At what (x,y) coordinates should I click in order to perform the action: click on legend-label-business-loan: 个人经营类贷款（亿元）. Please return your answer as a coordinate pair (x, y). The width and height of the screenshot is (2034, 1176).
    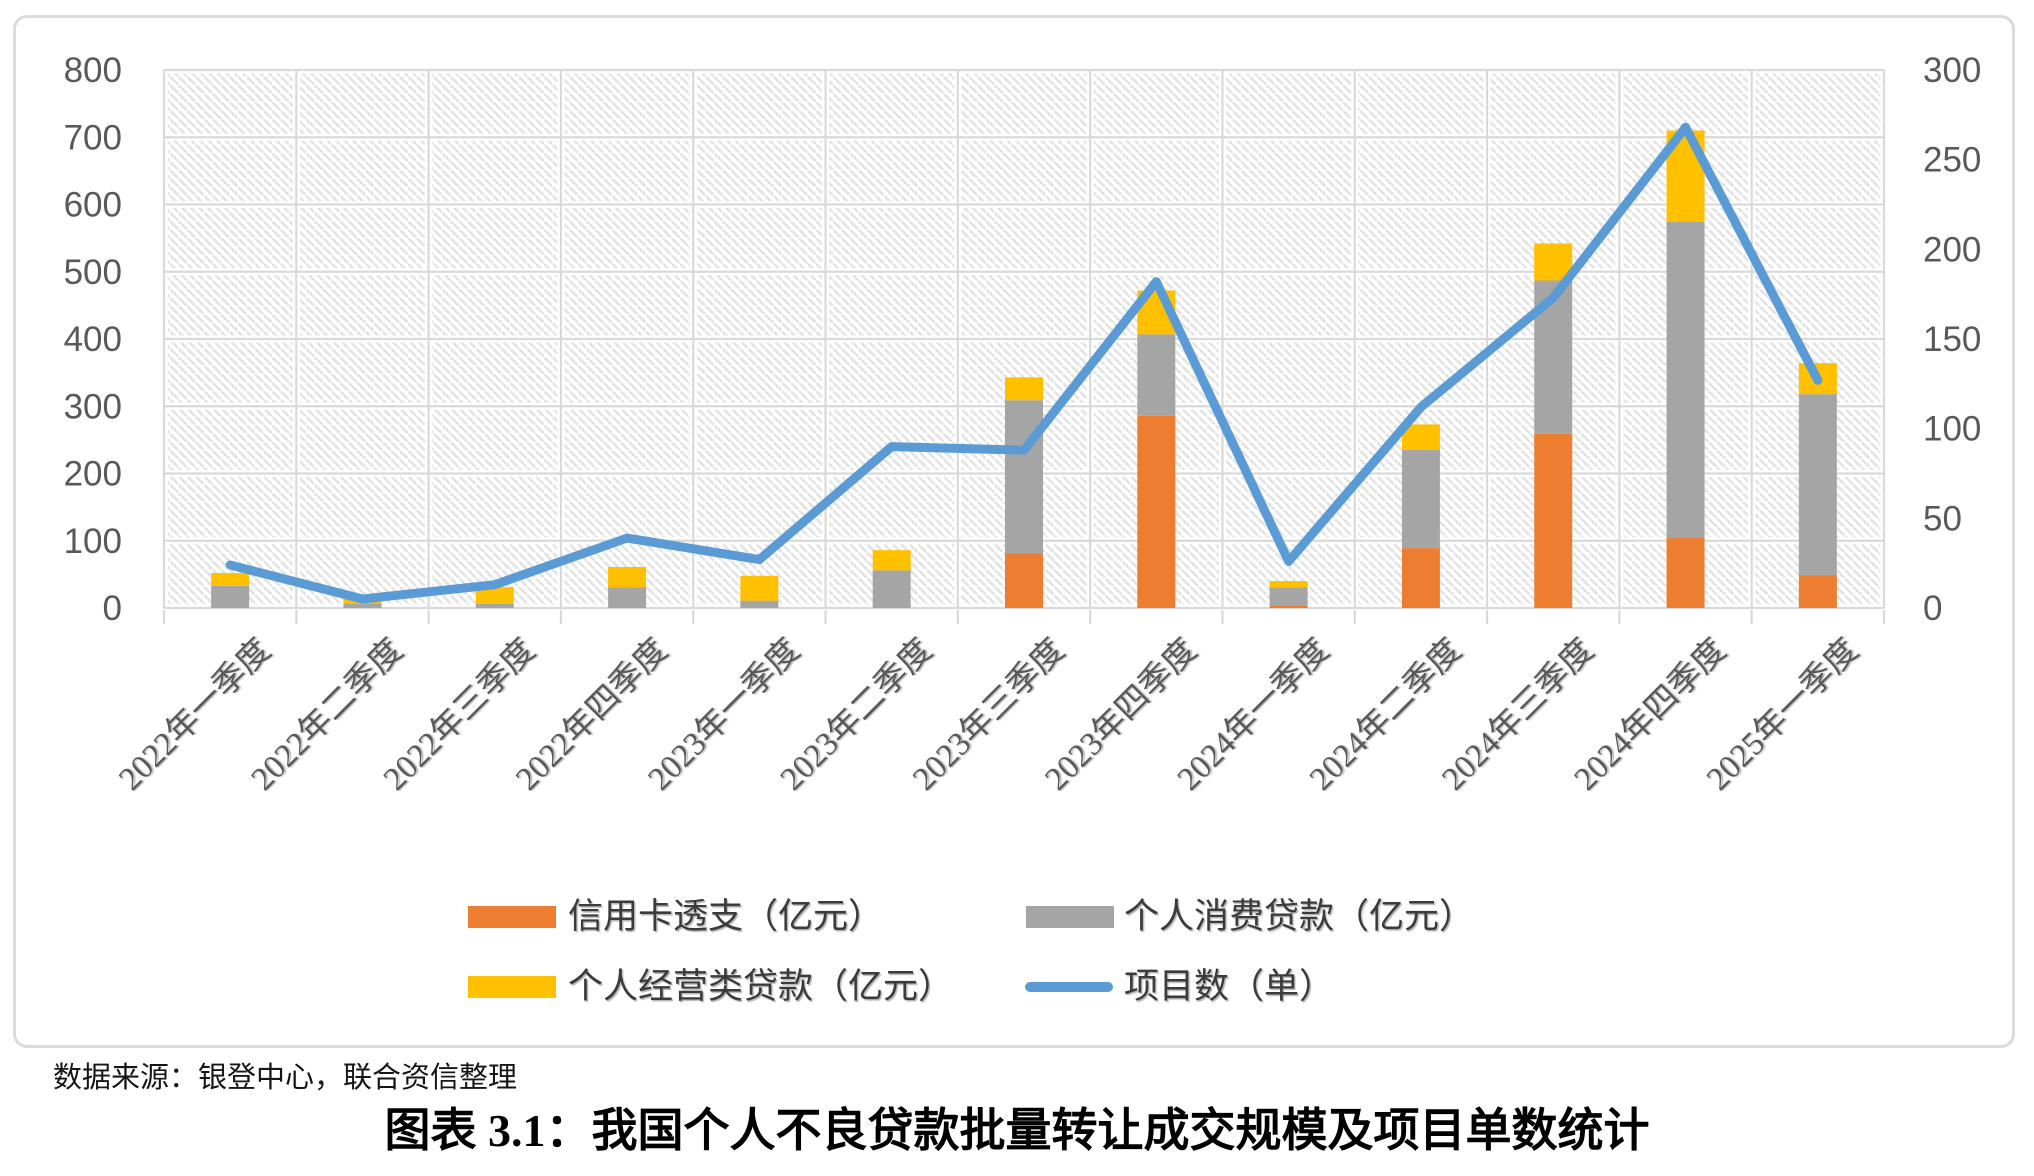
    Looking at the image, I should click on (761, 986).